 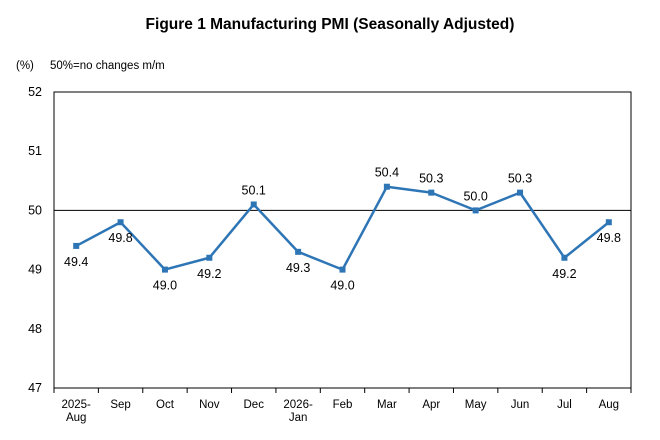 I want to click on x-tick-label: Apr, so click(x=431, y=405).